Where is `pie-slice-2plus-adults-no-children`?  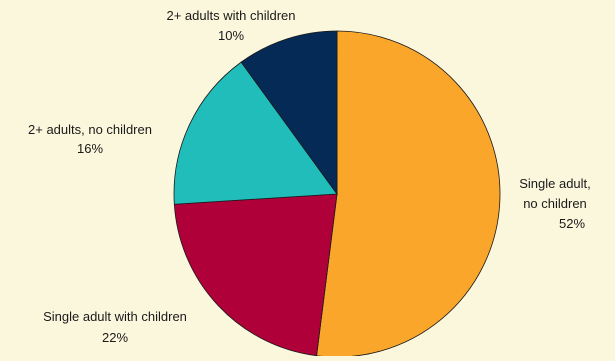
pie-slice-2plus-adults-no-children is located at coordinates (255, 133).